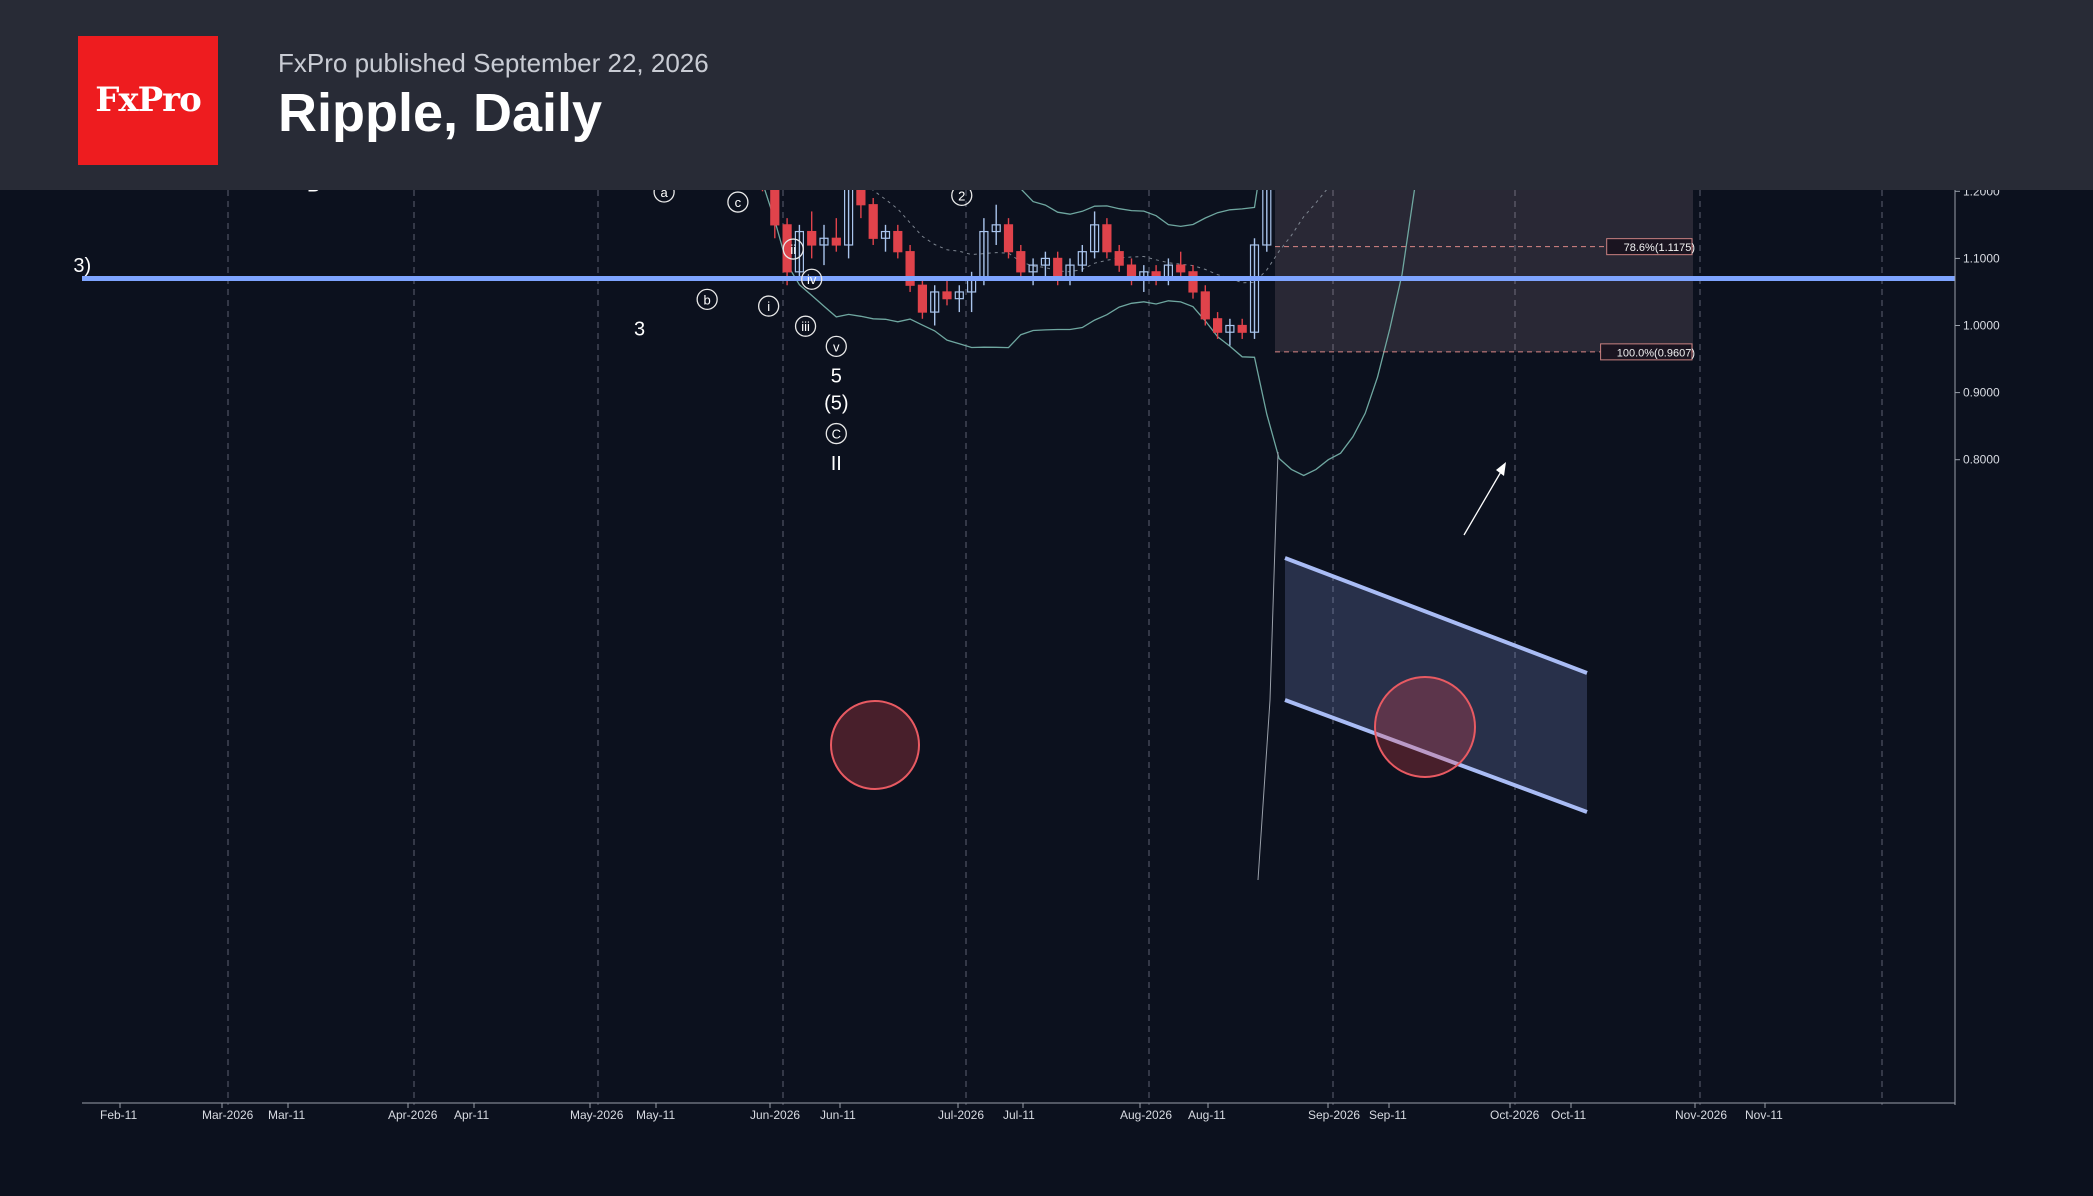  What do you see at coordinates (1019, 1115) in the screenshot?
I see `x-tick-label: Jul-11` at bounding box center [1019, 1115].